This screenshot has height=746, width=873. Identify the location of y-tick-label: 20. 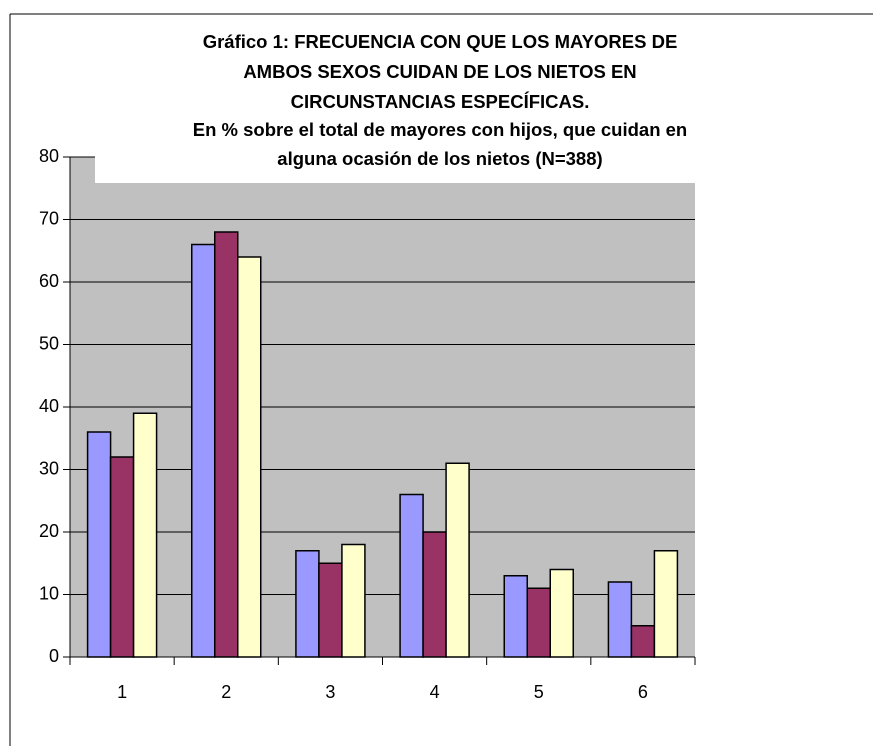
(49, 531).